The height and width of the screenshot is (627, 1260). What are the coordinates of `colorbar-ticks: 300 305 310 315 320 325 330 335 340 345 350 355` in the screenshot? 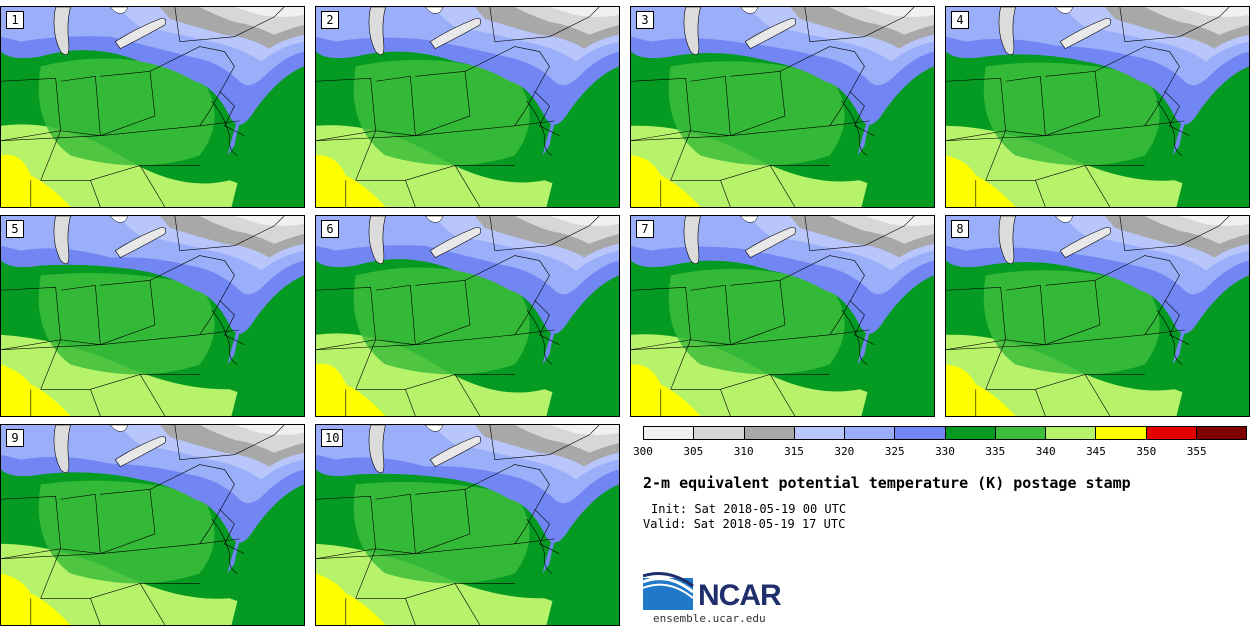 It's located at (940, 452).